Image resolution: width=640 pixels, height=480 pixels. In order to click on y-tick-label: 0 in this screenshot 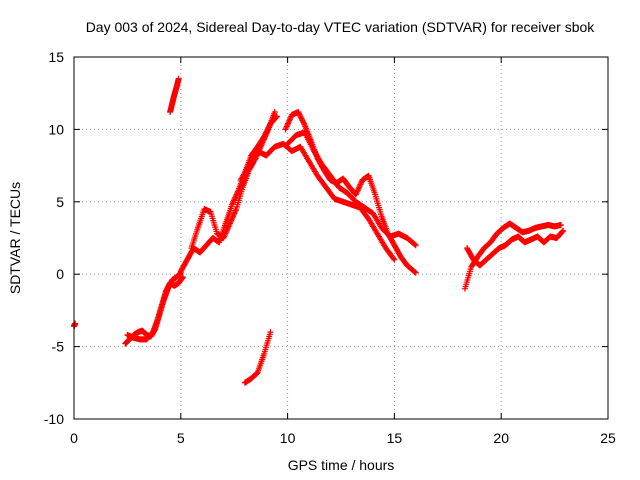, I will do `click(60, 274)`.